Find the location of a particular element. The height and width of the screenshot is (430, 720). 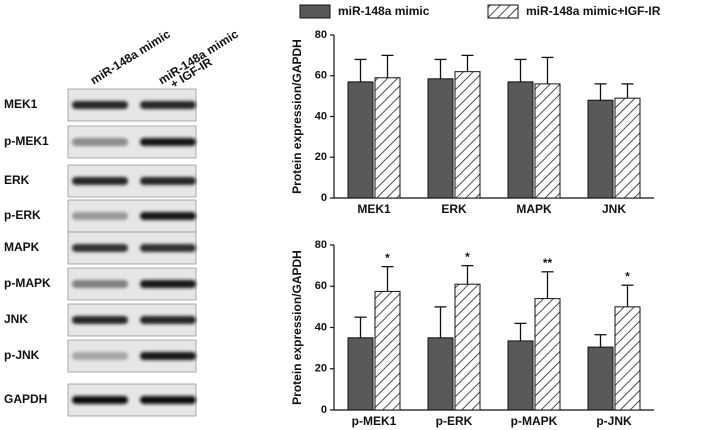

row-label: JNK is located at coordinates (16, 319).